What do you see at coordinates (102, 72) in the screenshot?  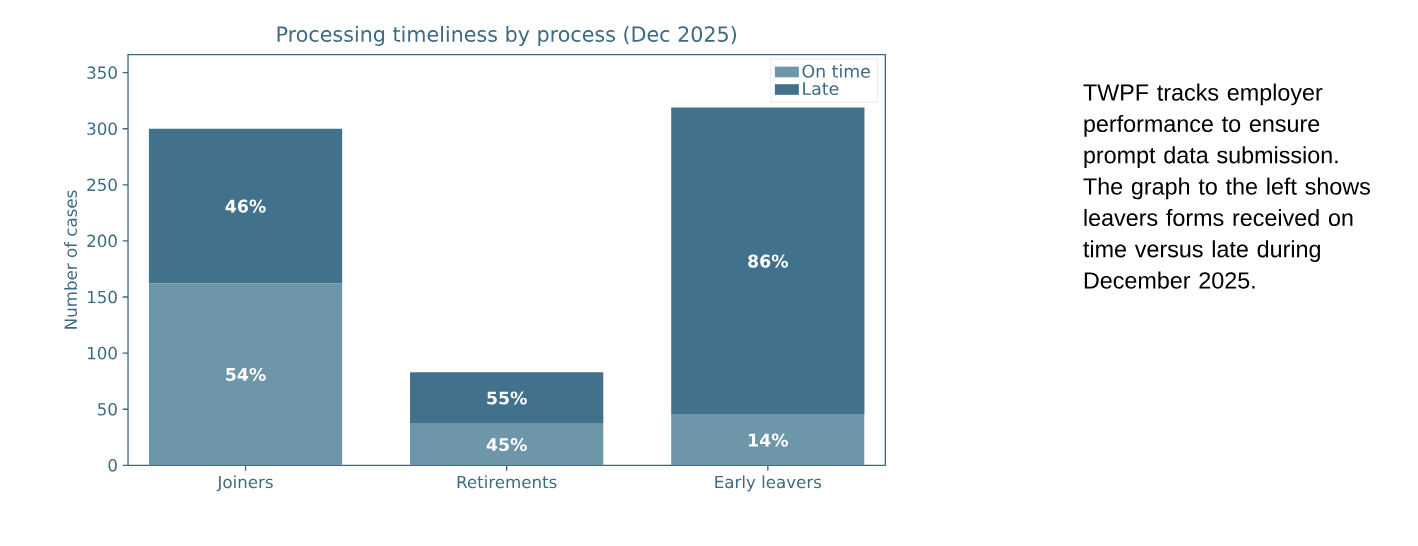 I see `y-tick-label: 350` at bounding box center [102, 72].